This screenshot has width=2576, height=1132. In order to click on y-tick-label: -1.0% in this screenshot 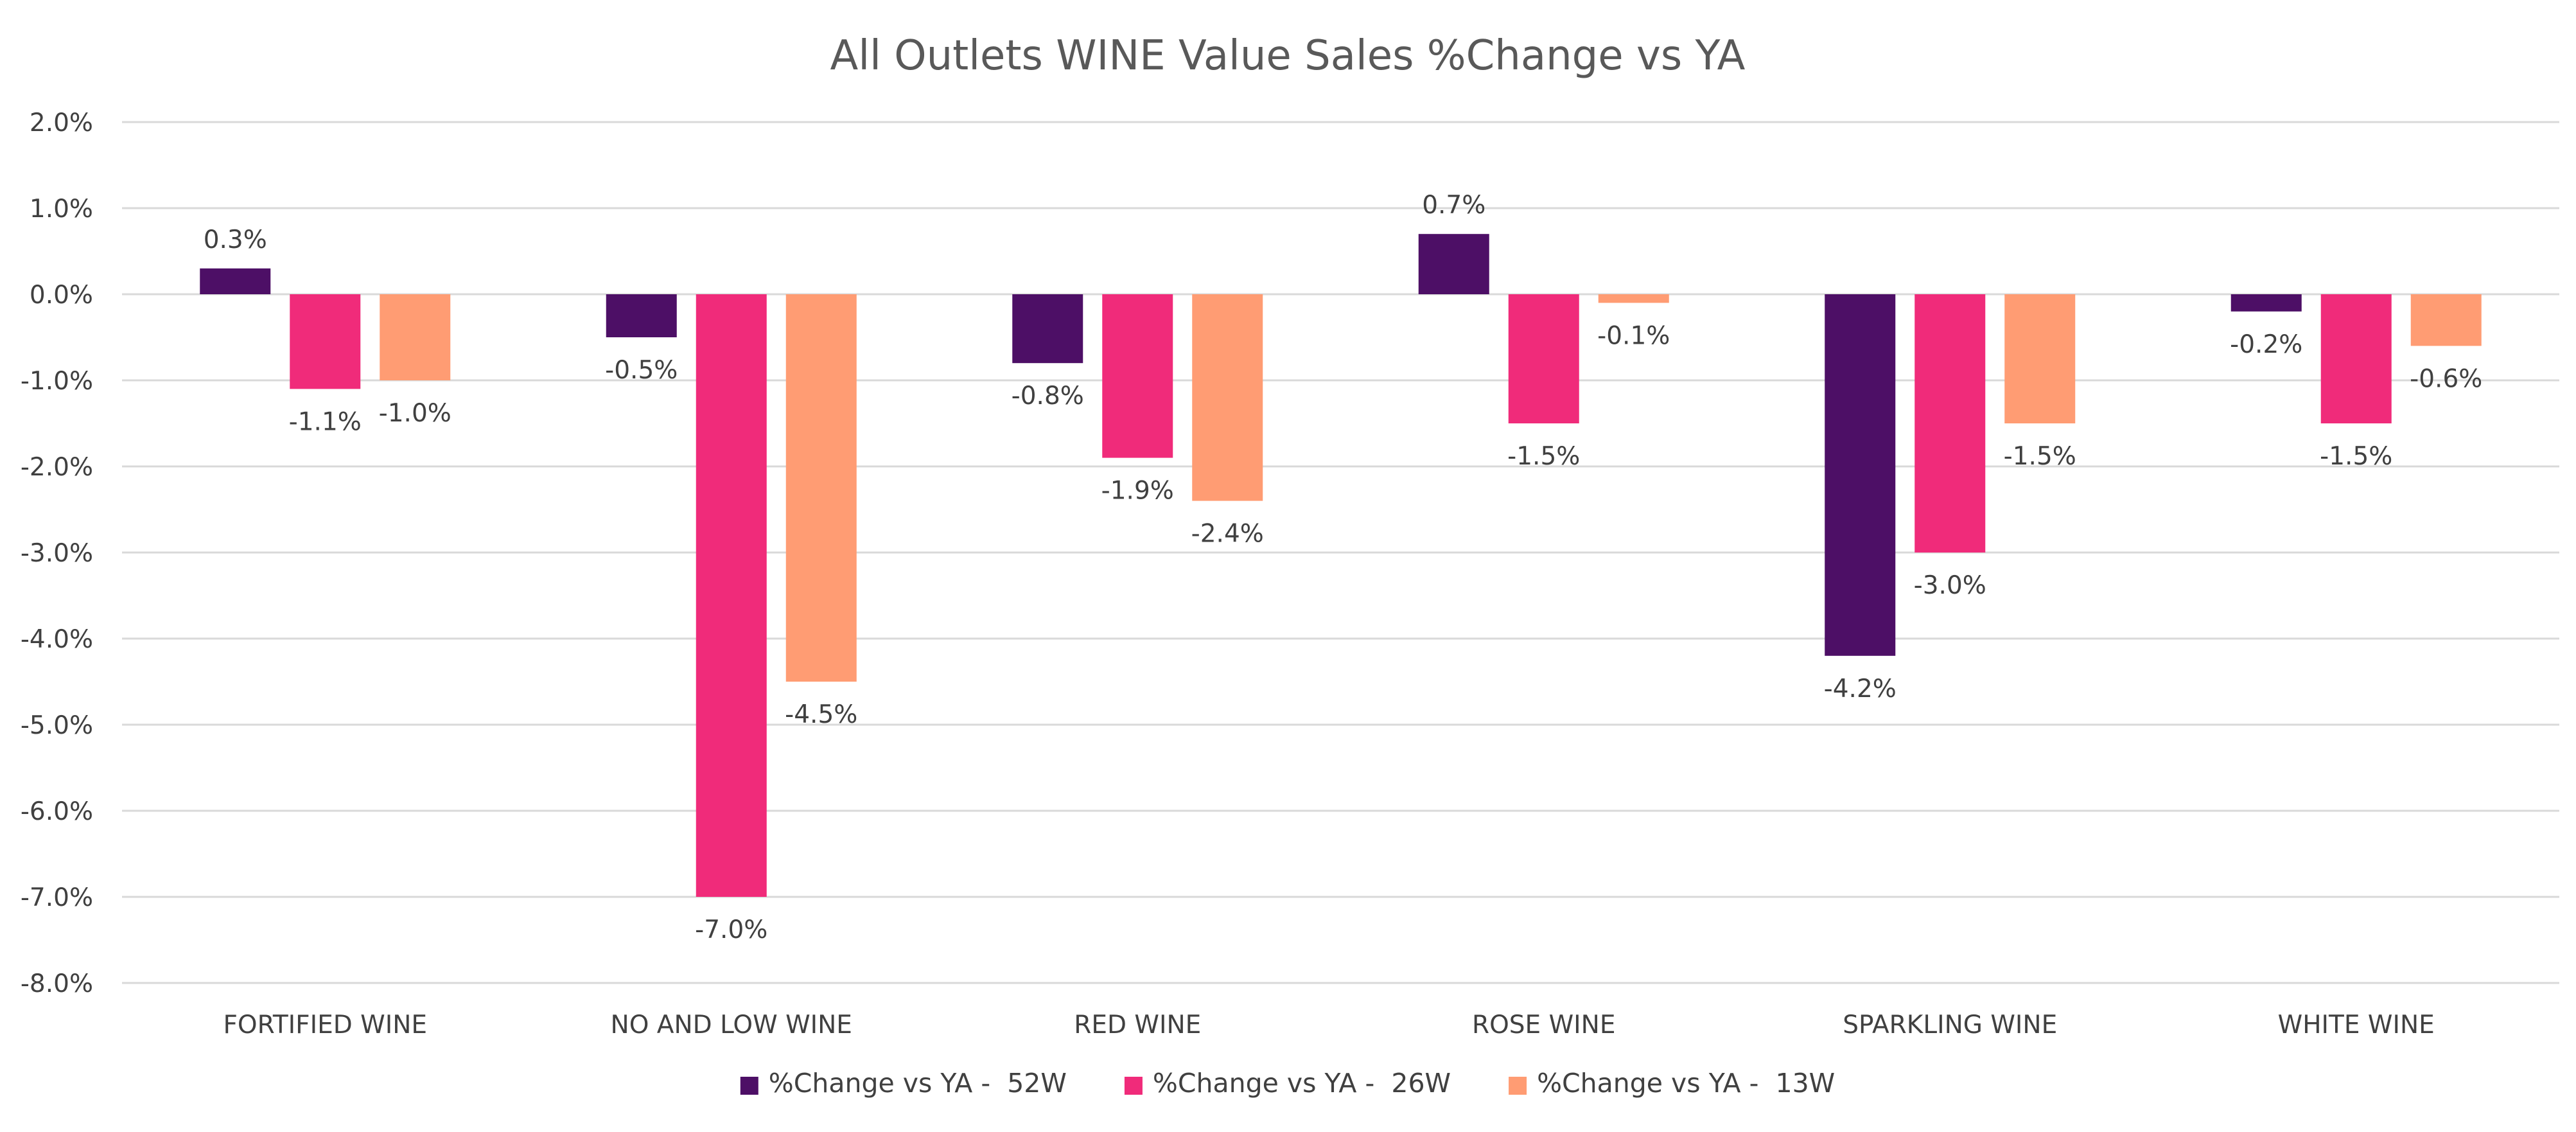, I will do `click(57, 381)`.